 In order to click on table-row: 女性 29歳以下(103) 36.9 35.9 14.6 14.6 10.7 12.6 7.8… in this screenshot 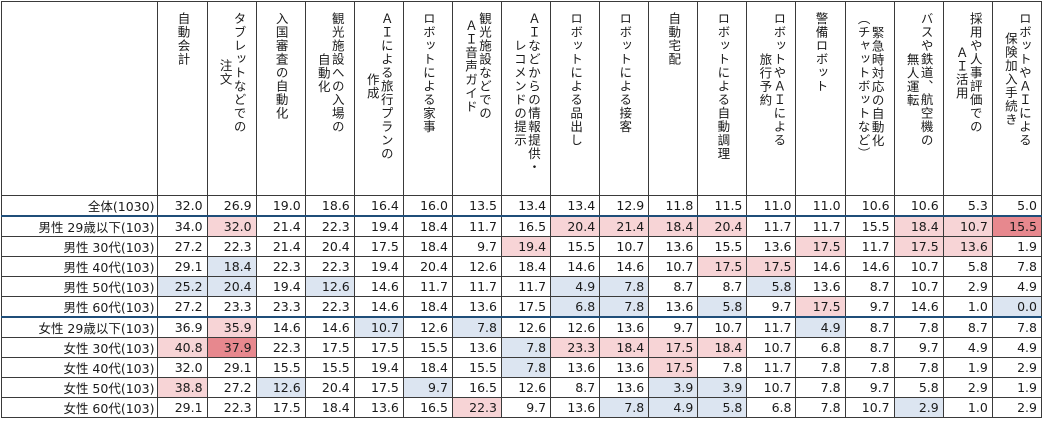, I will do `click(521, 327)`.